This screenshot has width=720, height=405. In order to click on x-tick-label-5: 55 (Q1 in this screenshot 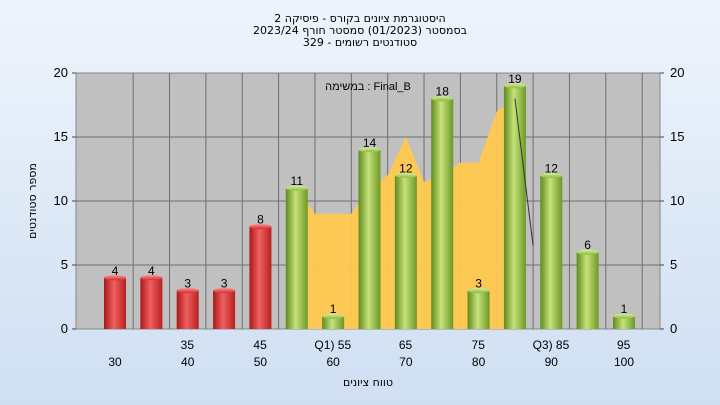, I will do `click(332, 345)`.